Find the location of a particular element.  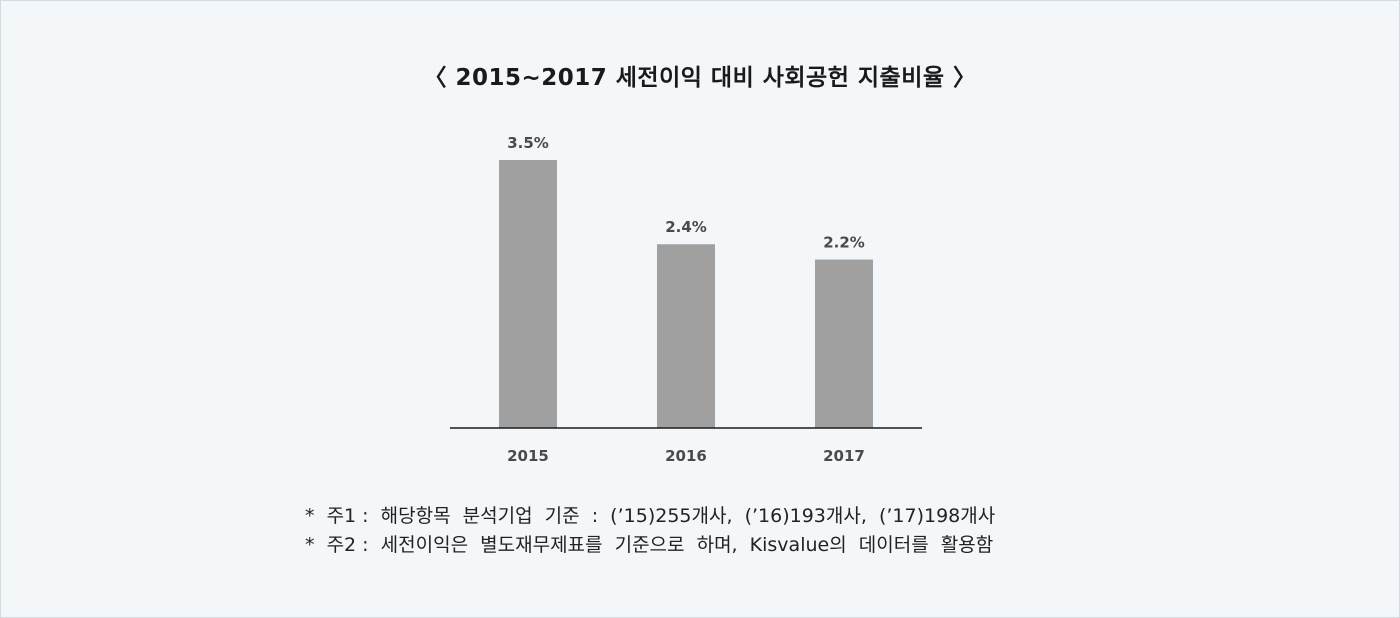

bar-2016 is located at coordinates (686, 336).